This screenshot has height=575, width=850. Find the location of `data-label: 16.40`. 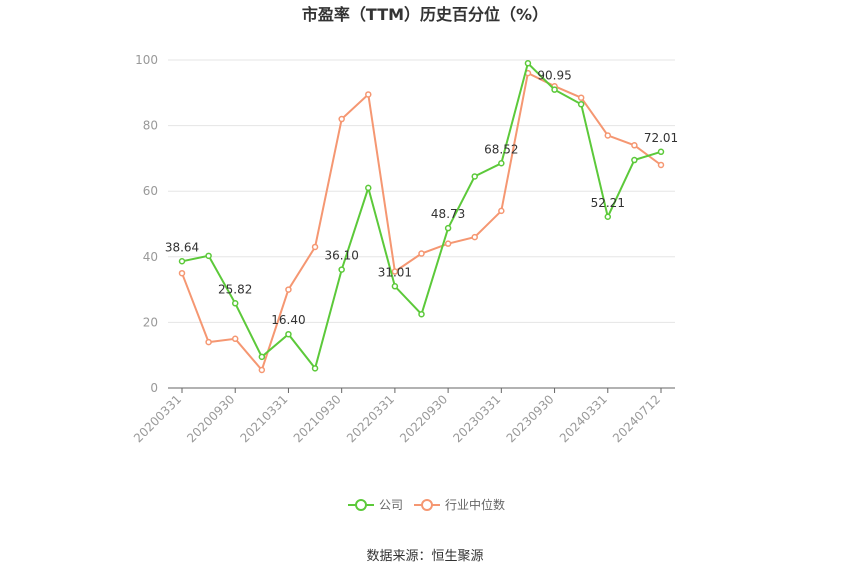

data-label: 16.40 is located at coordinates (288, 320).